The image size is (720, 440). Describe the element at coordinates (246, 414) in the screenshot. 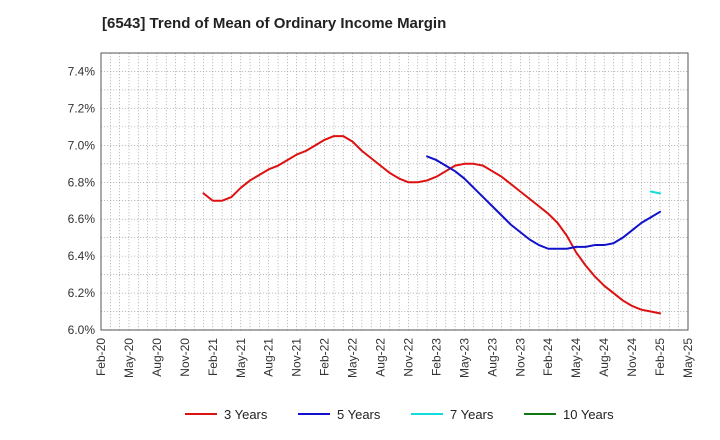

I see `legend-label: 3 Years` at that location.